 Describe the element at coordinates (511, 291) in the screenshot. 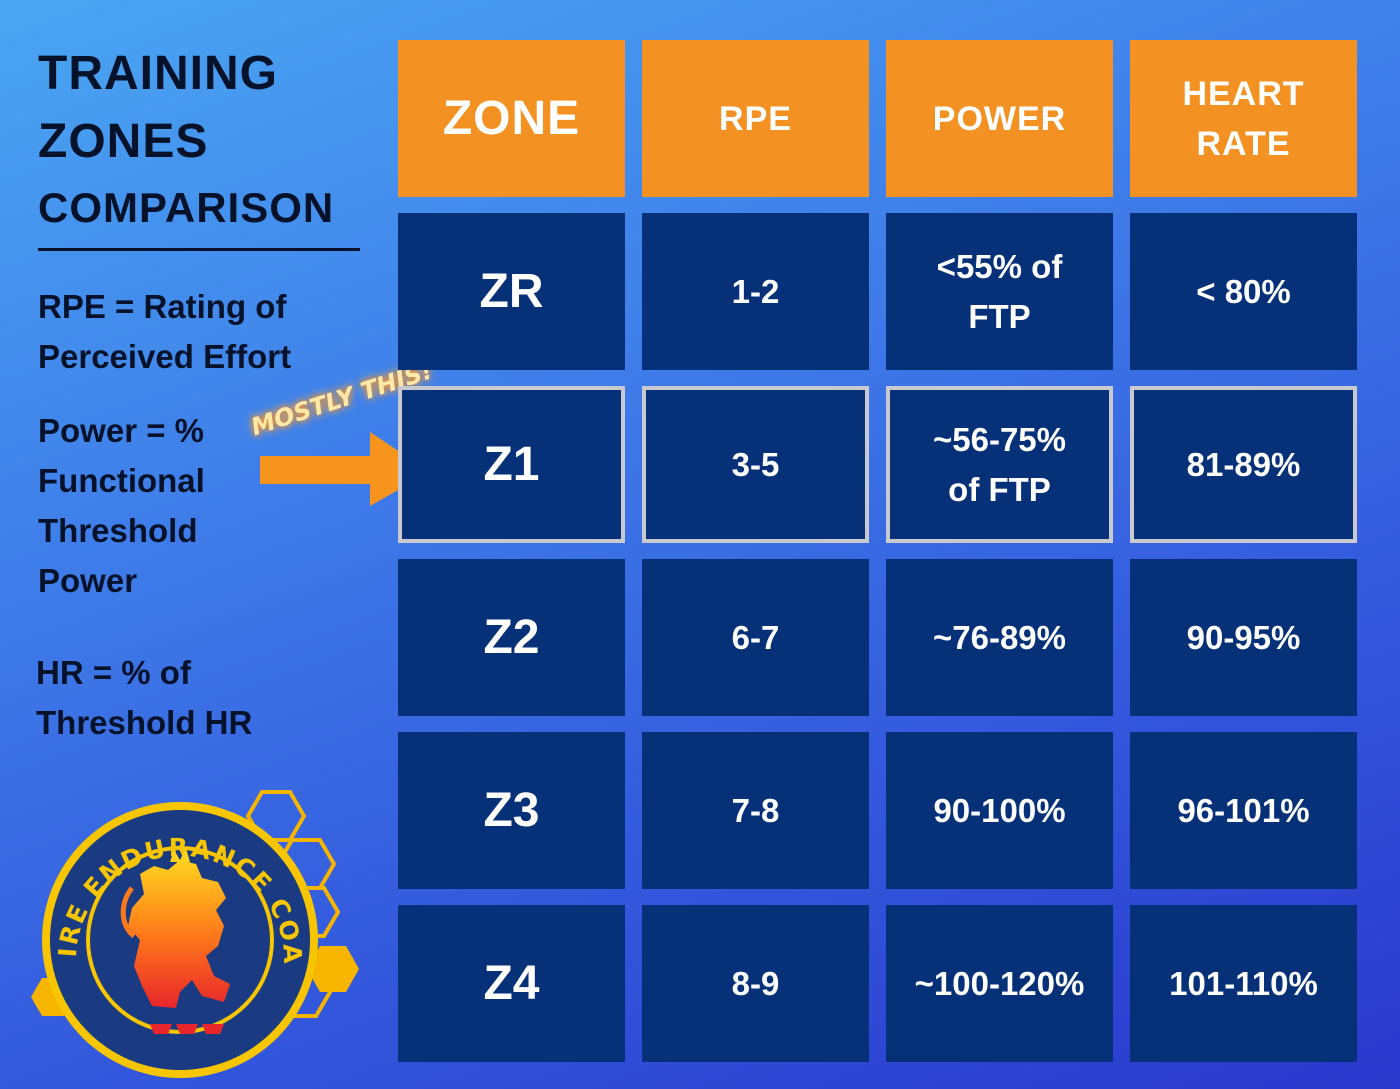

I see `cell-zone-zr: ZR` at that location.